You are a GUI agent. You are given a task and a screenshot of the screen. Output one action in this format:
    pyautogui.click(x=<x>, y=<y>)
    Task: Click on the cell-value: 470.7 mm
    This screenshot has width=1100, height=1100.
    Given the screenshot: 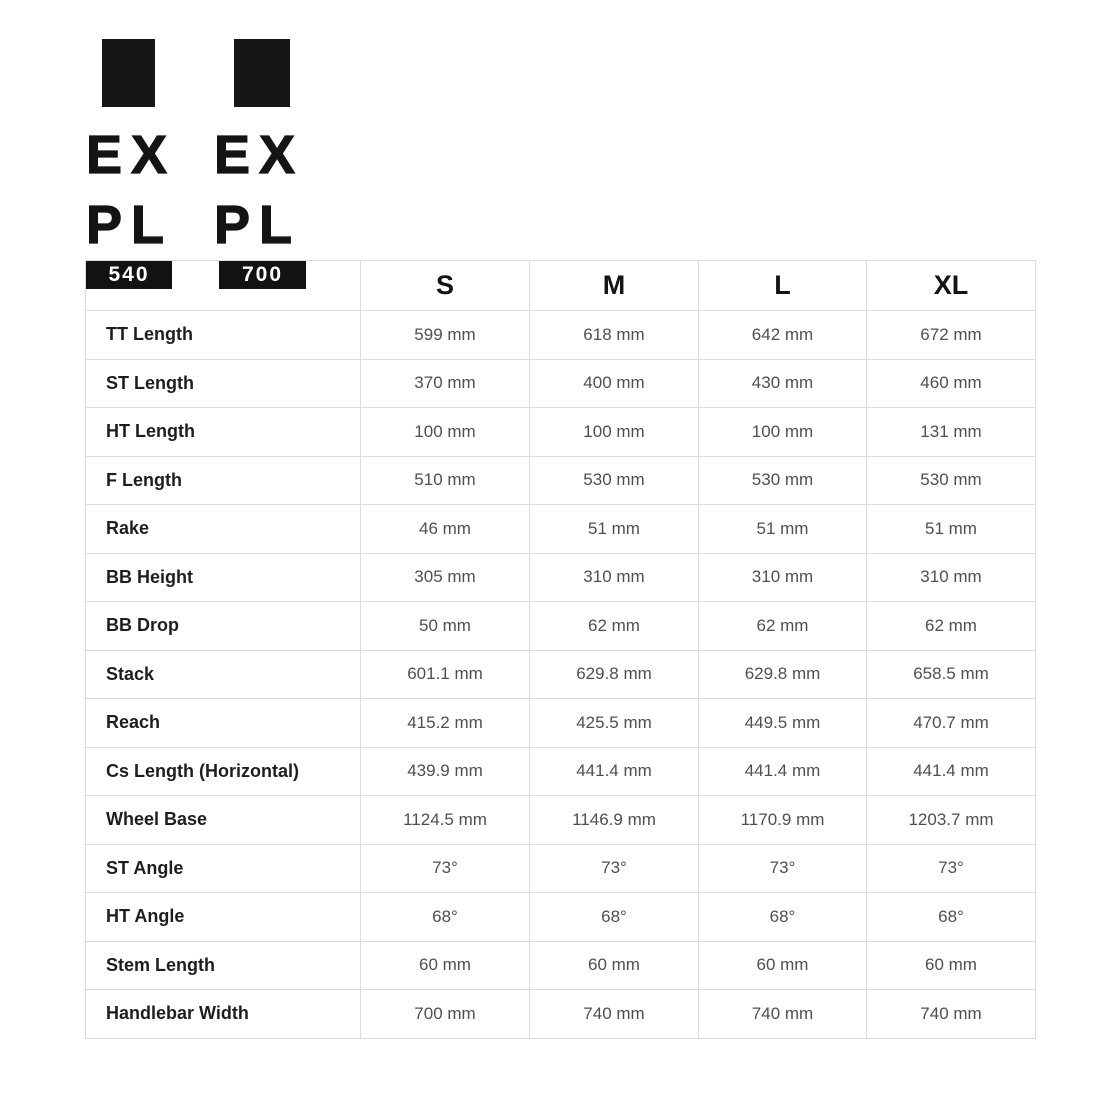 What is the action you would take?
    pyautogui.click(x=951, y=723)
    